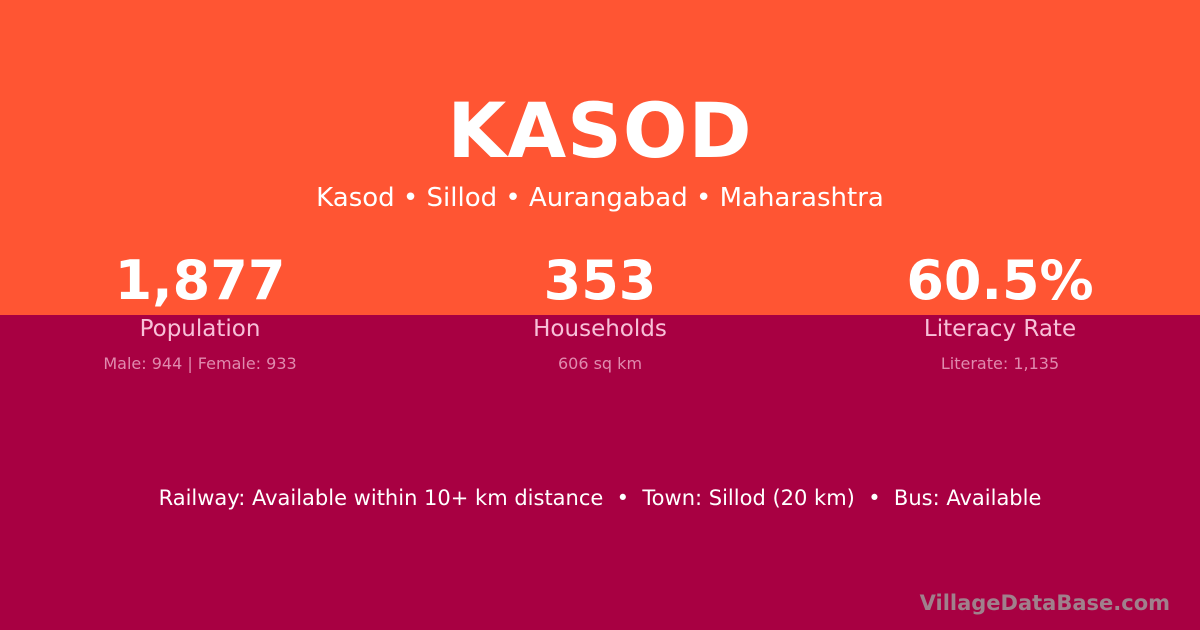 The height and width of the screenshot is (630, 1200). I want to click on stat-label: Households, so click(600, 329).